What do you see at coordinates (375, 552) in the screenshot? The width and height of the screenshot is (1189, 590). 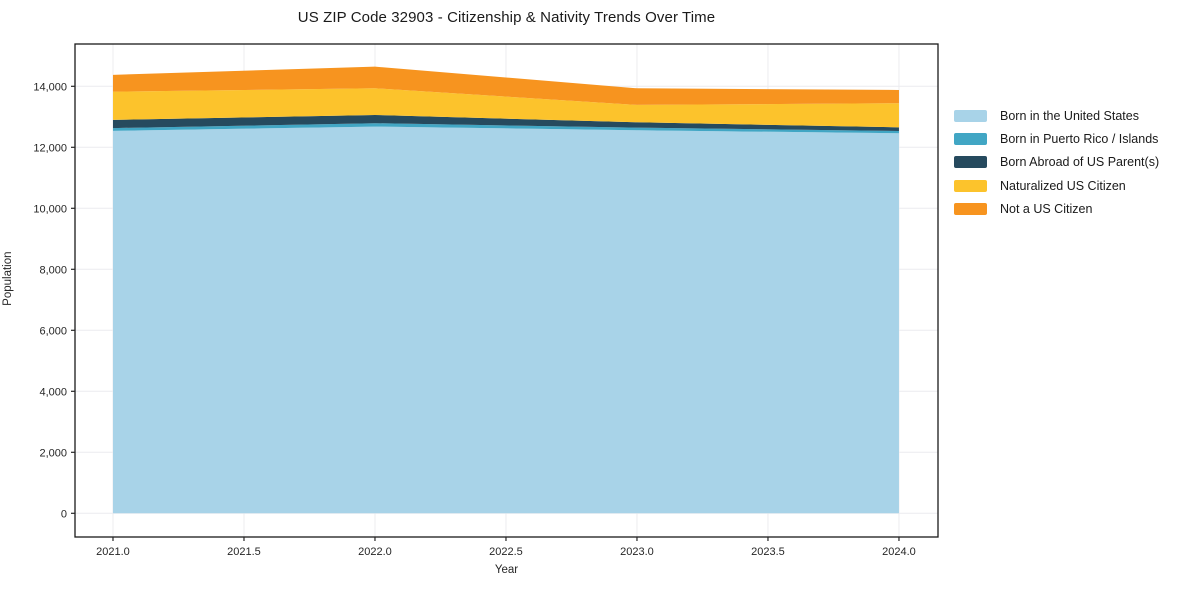 I see `x-tick-label: 2022.0` at bounding box center [375, 552].